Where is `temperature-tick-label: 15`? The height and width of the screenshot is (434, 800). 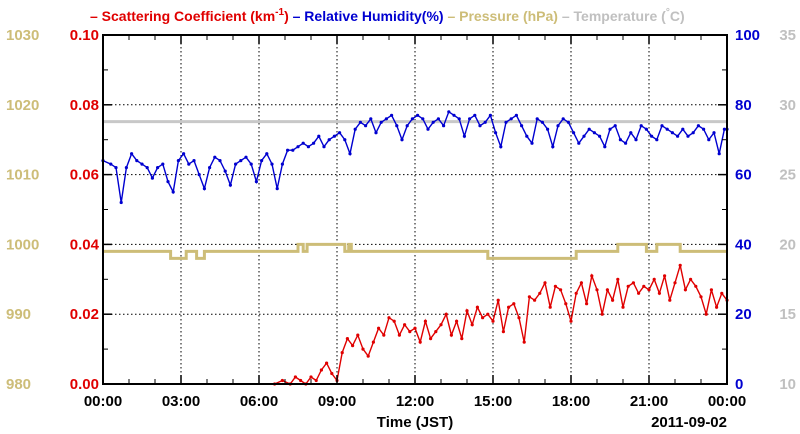
temperature-tick-label: 15 is located at coordinates (787, 314).